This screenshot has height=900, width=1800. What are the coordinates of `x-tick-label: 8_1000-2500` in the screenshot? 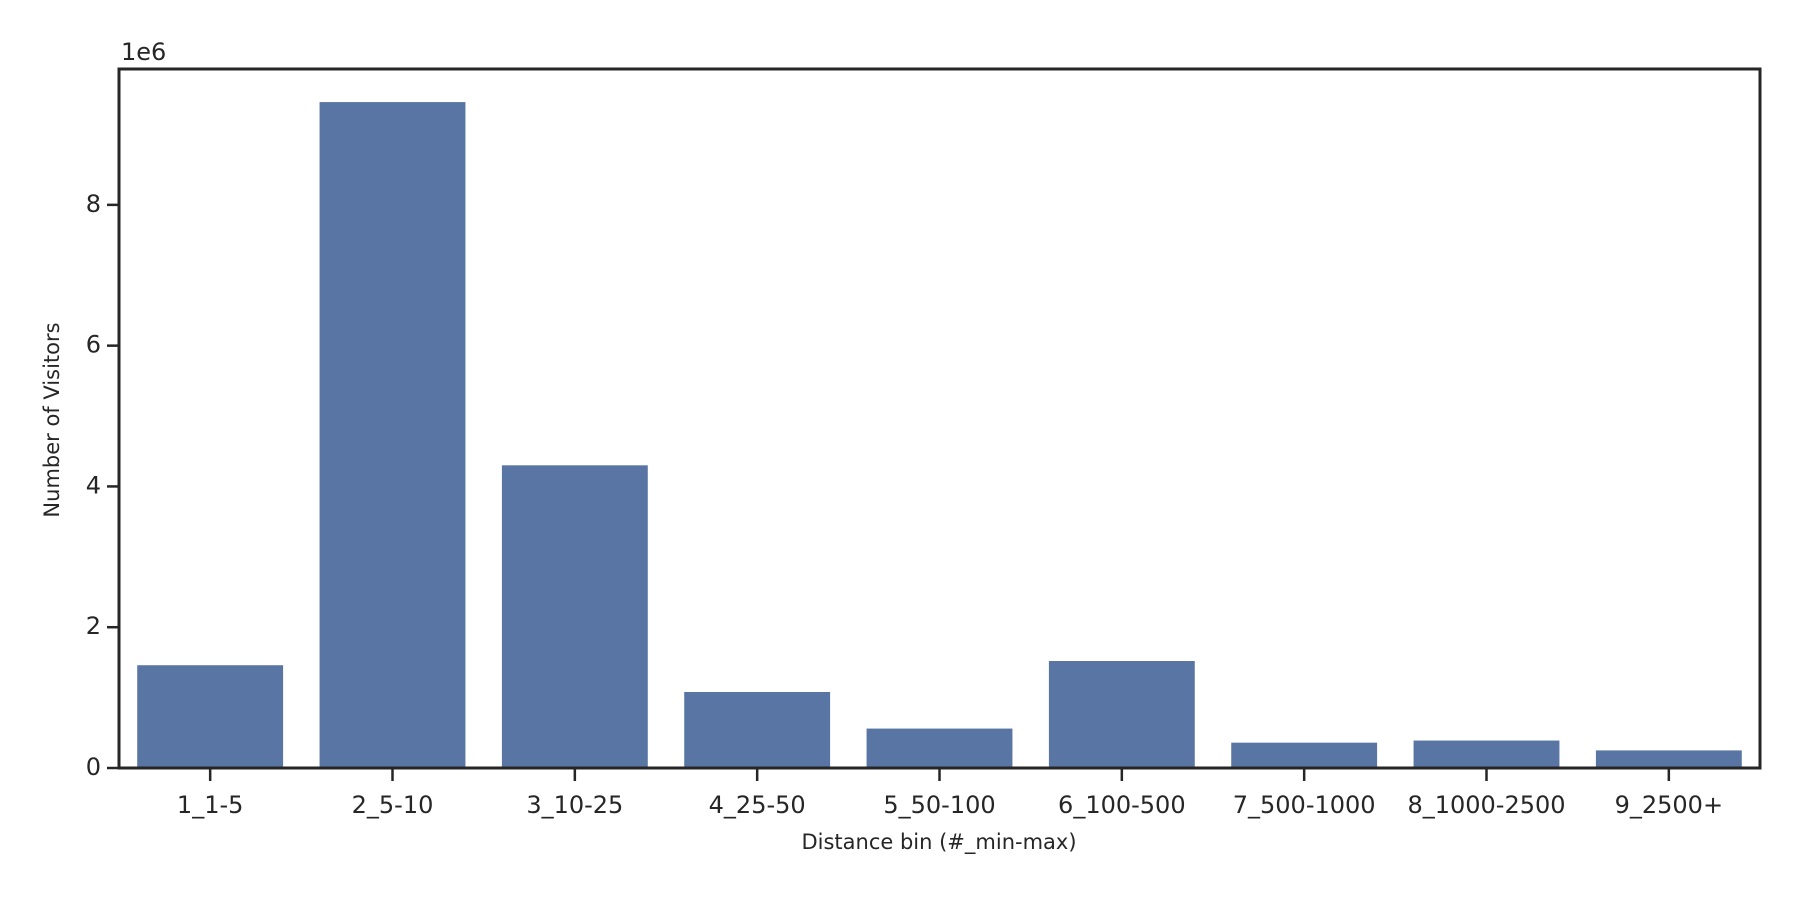 It's located at (1486, 805).